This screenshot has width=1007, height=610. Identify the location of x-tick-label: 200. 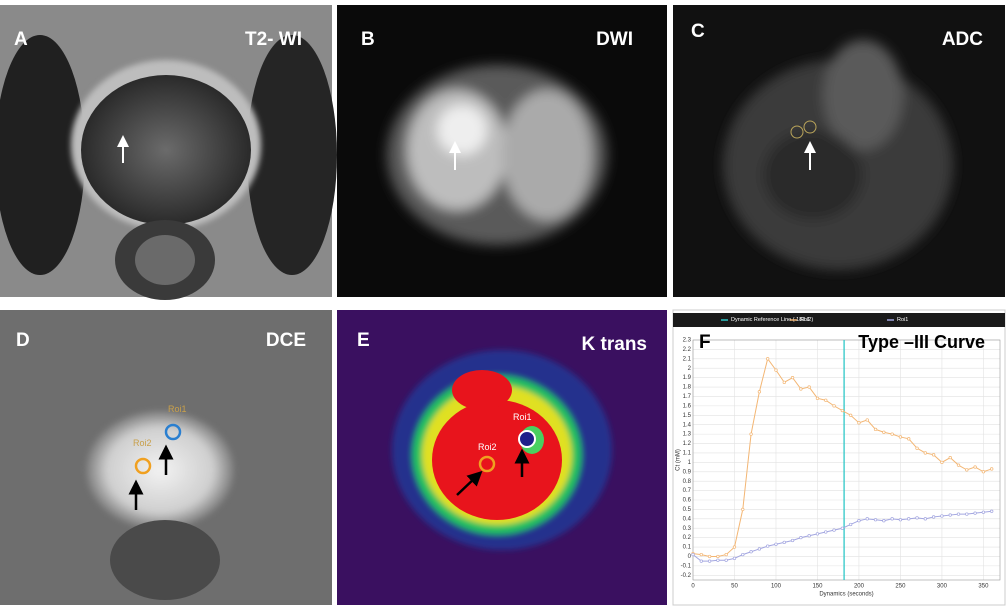
(859, 587).